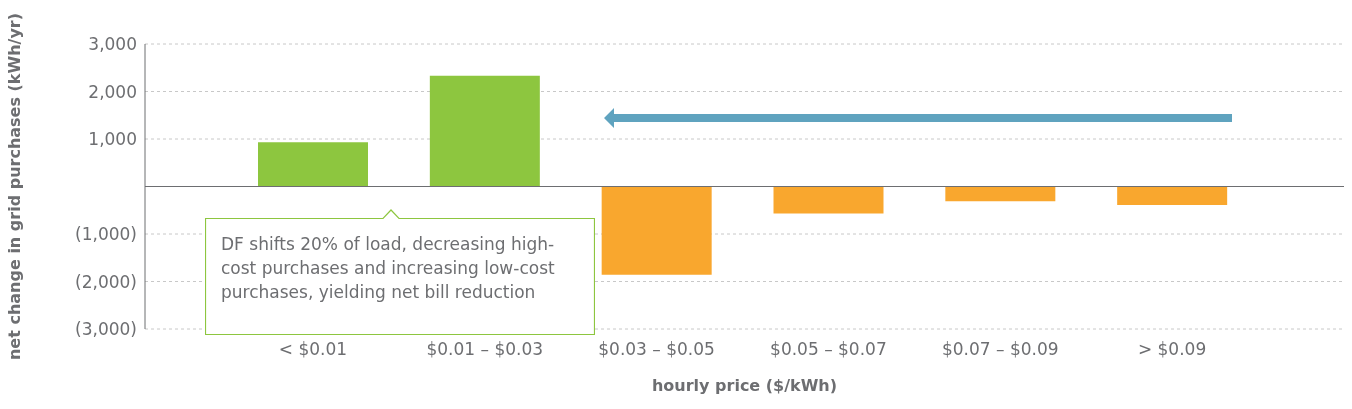 The image size is (1352, 409). What do you see at coordinates (744, 385) in the screenshot?
I see `x-axis-title: hourly price ($/kWh)` at bounding box center [744, 385].